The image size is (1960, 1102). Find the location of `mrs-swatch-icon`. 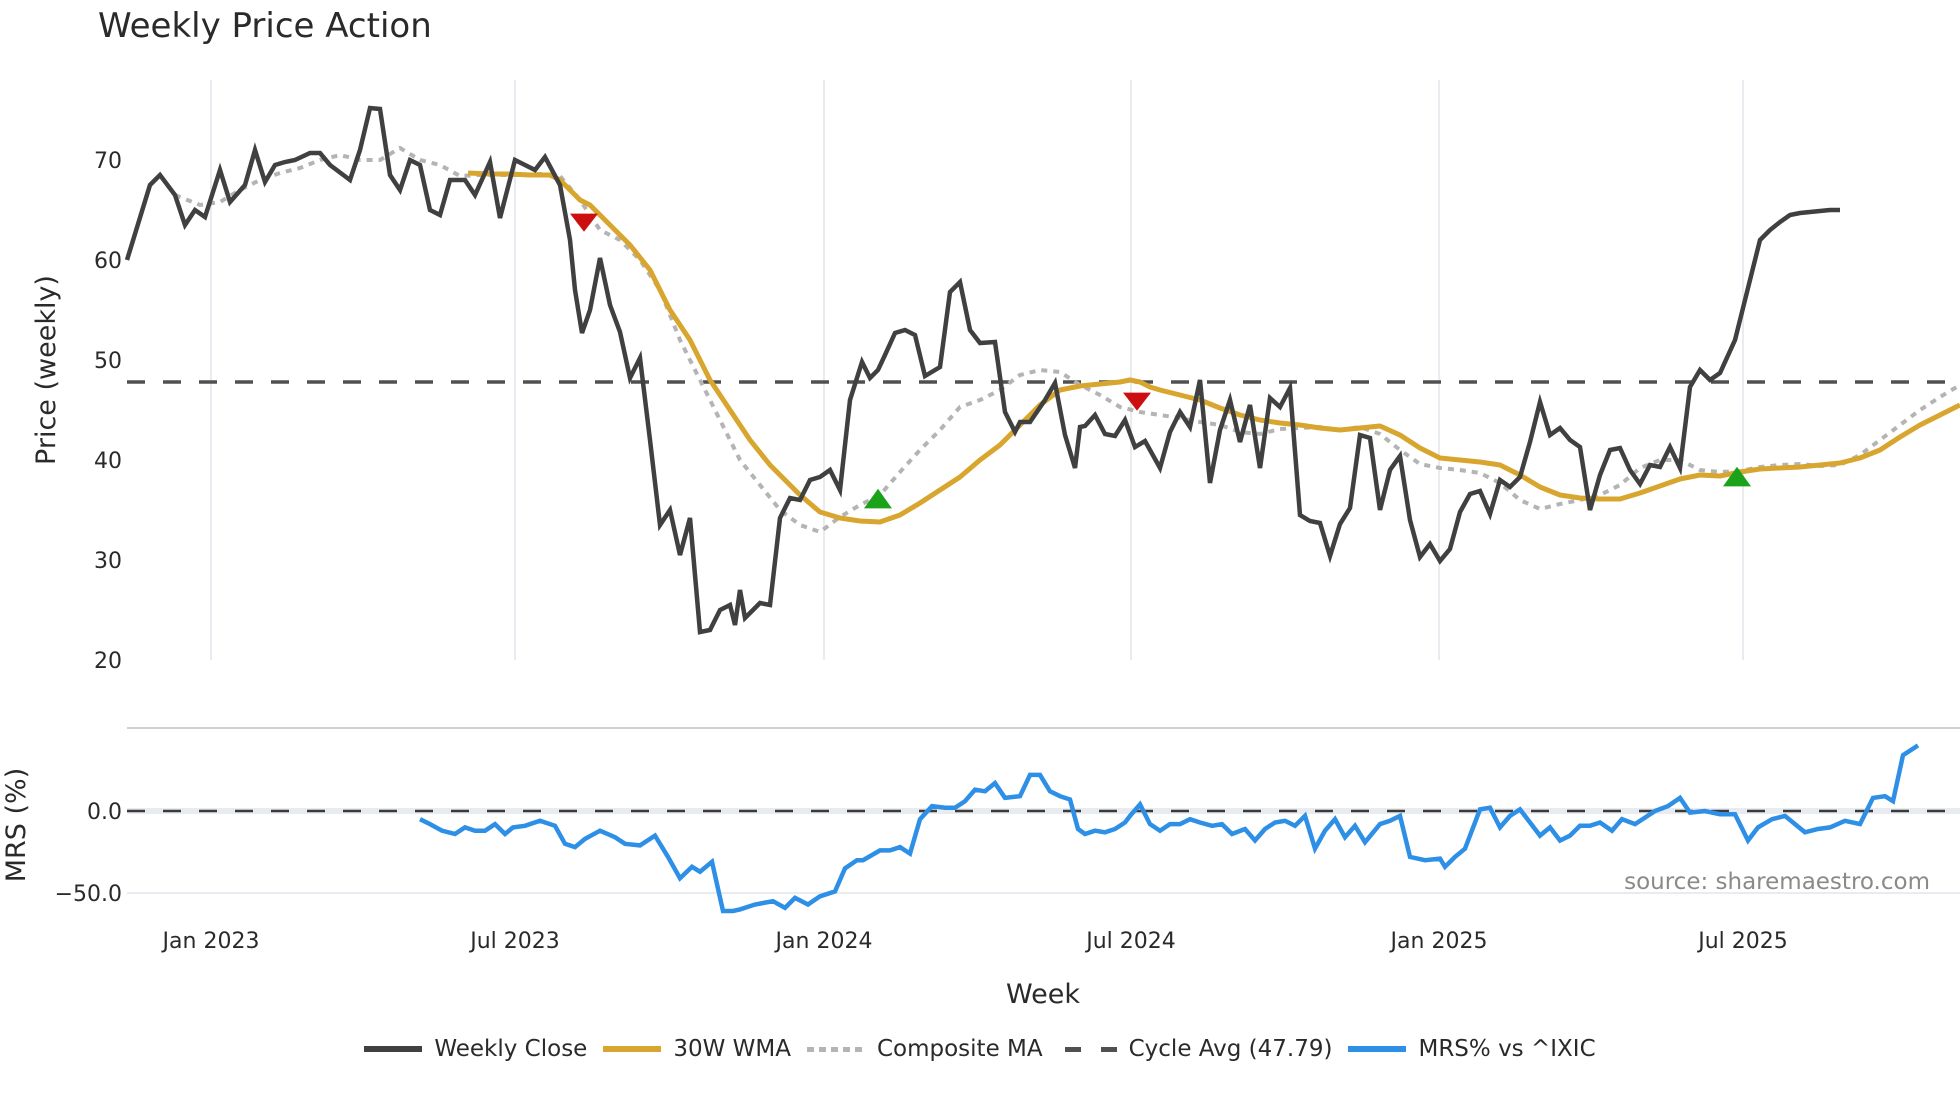

mrs-swatch-icon is located at coordinates (1377, 1049).